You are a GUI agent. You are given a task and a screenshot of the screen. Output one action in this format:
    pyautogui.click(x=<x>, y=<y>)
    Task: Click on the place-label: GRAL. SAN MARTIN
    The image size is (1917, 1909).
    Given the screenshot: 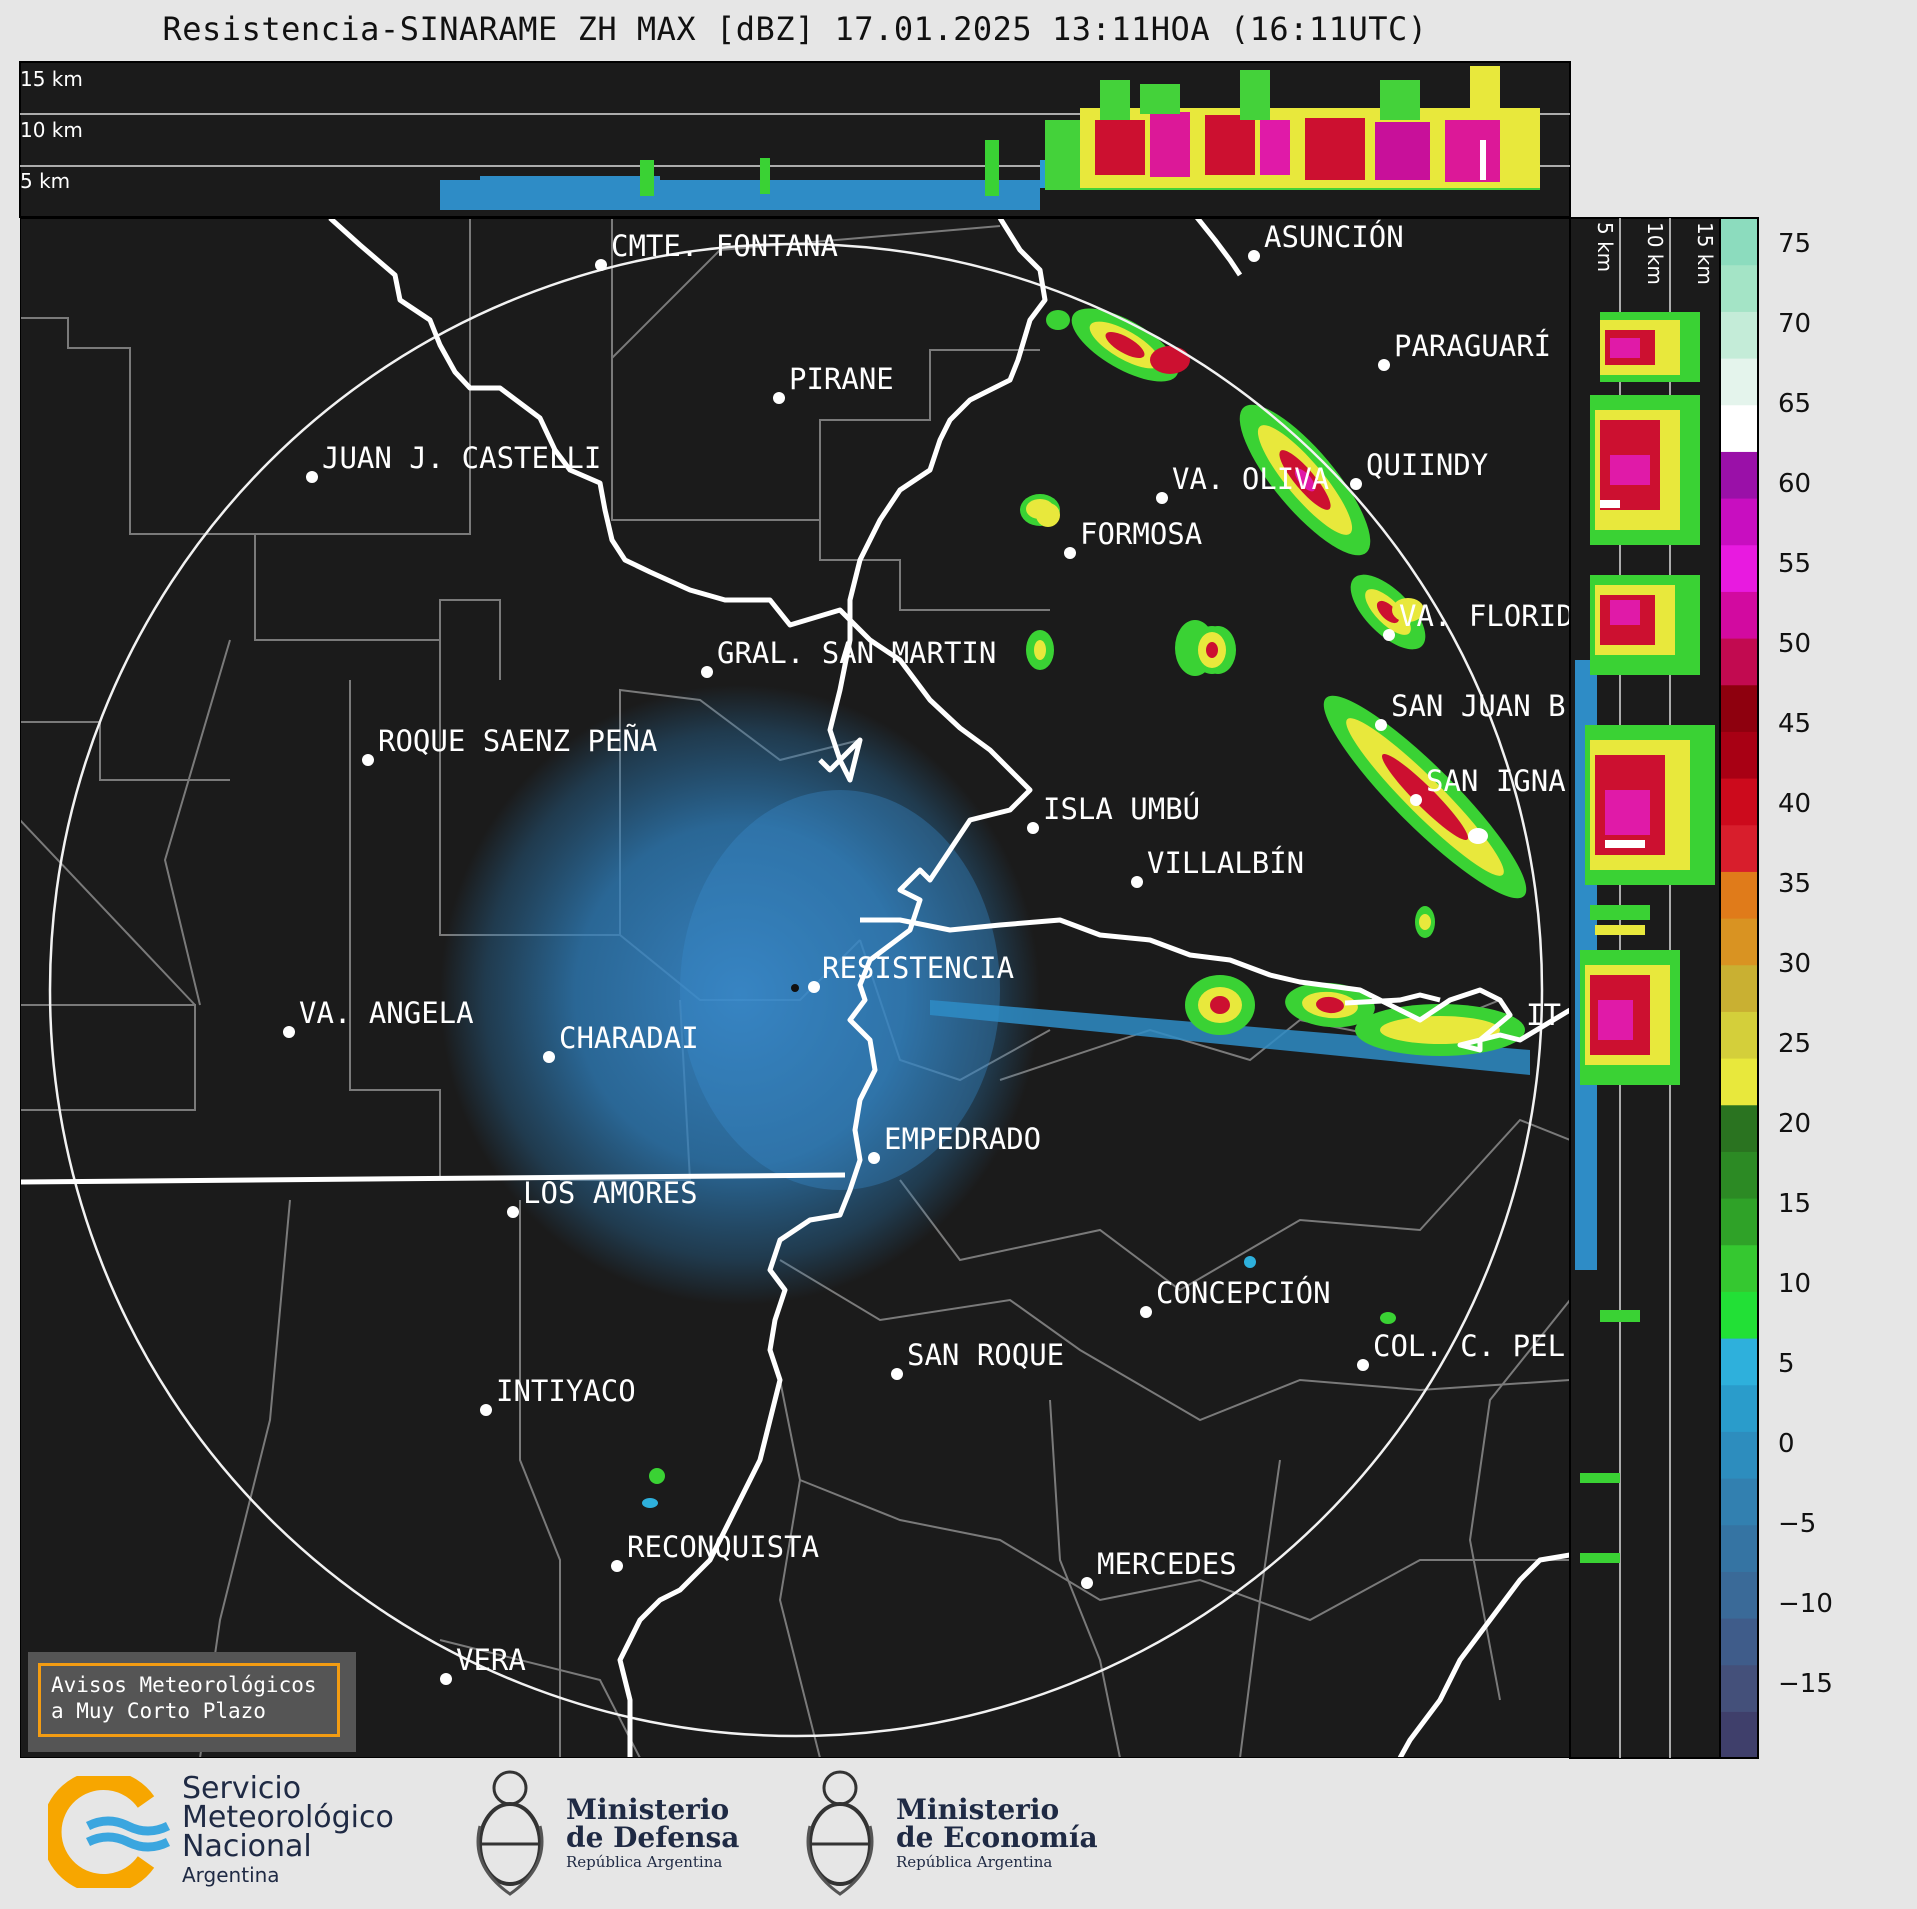 What is the action you would take?
    pyautogui.click(x=856, y=653)
    